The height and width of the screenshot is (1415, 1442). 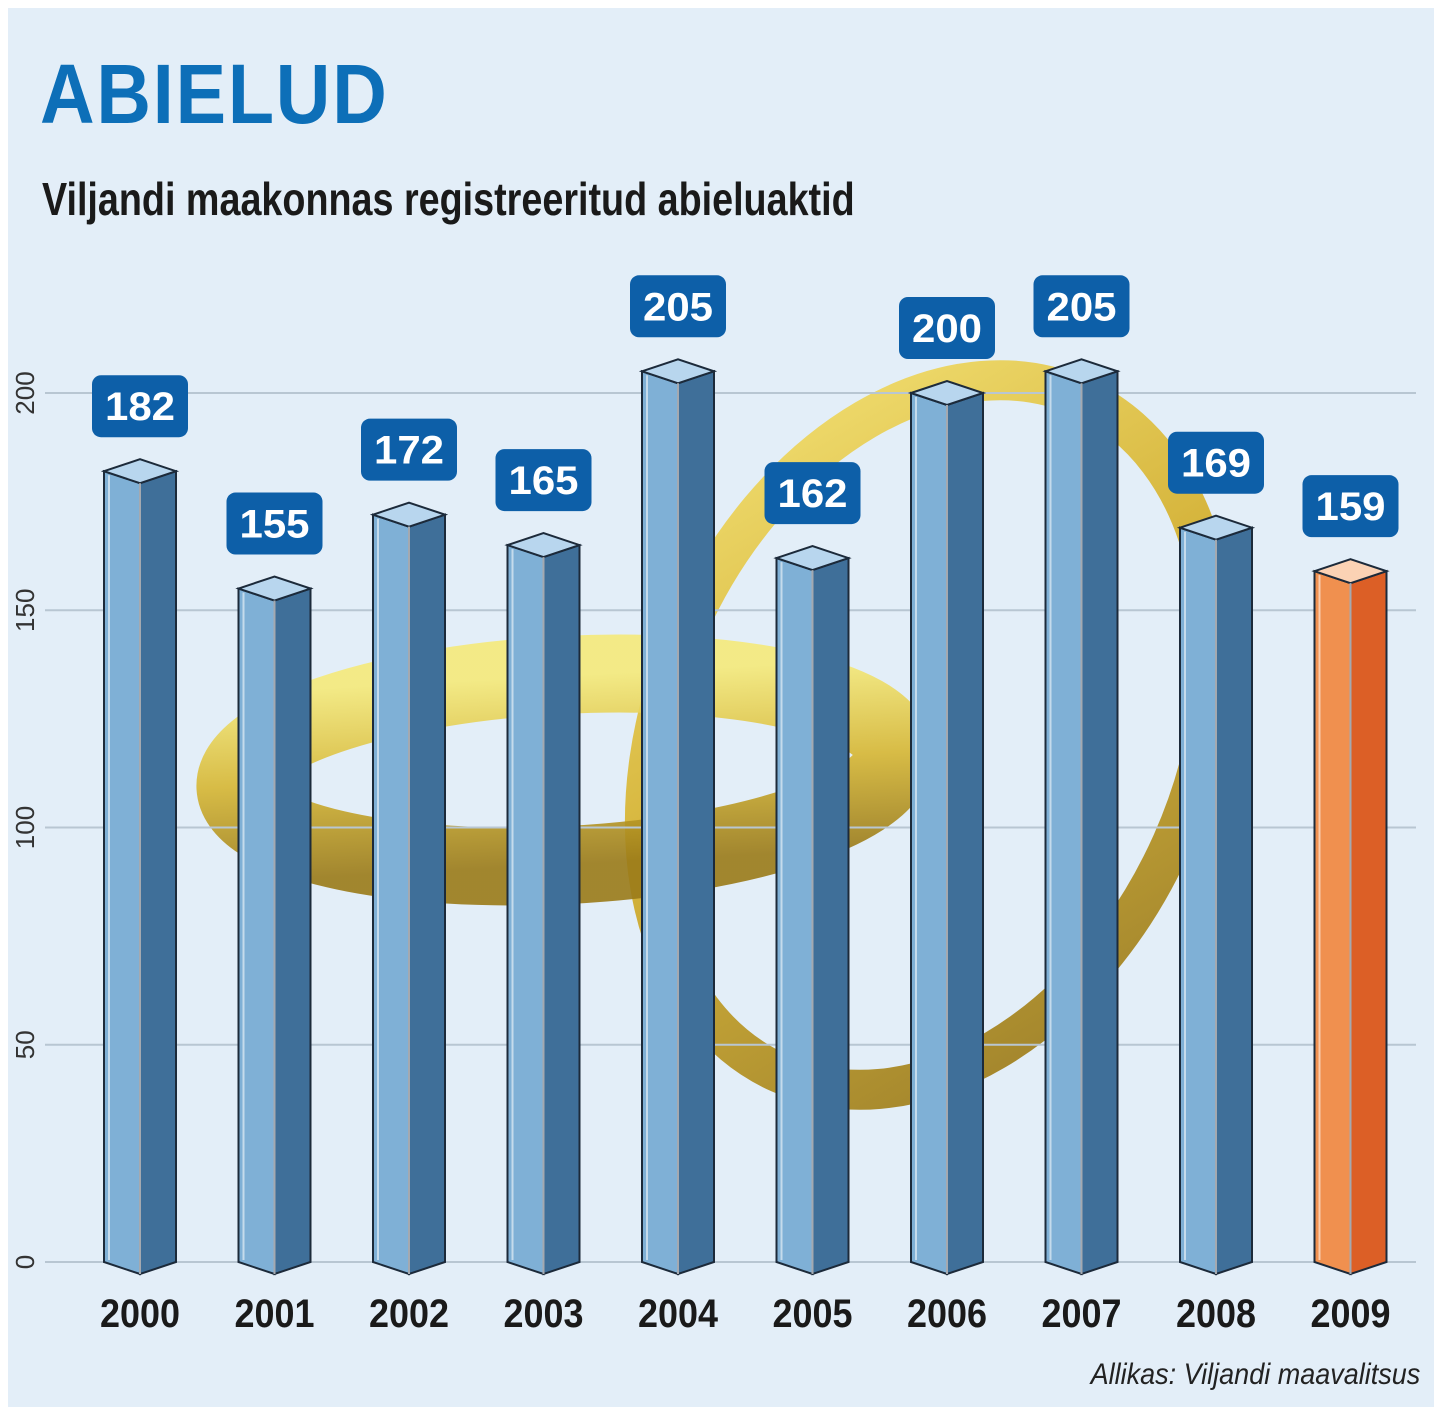 I want to click on x-tick-label: 2003, so click(x=544, y=1314).